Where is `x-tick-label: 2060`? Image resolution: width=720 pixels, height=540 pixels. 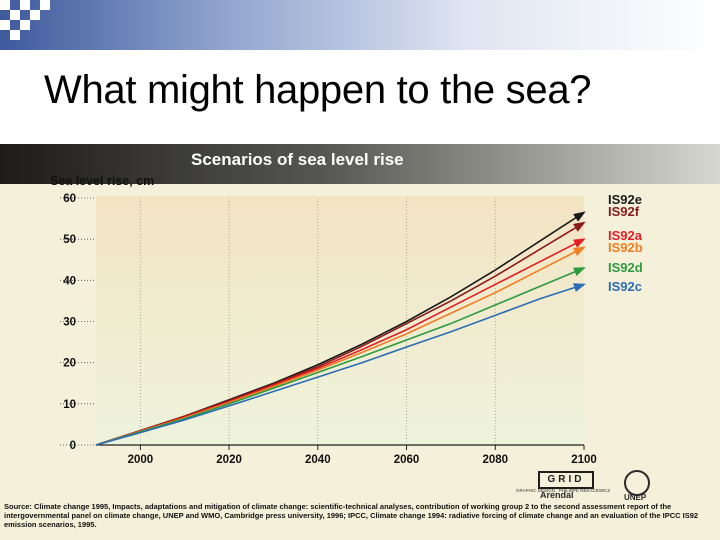
x-tick-label: 2060 is located at coordinates (407, 460).